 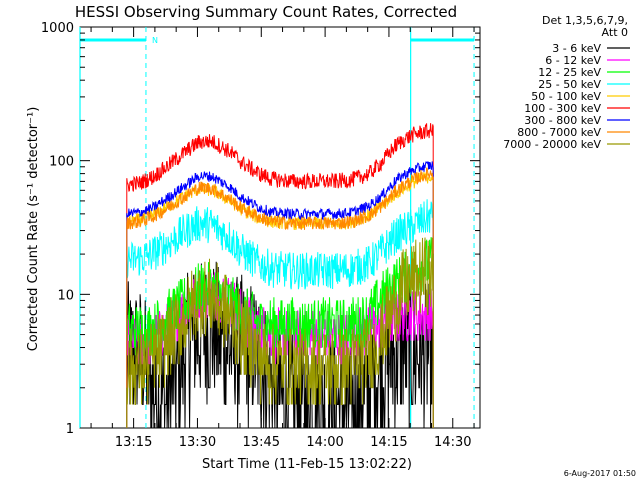 I want to click on y-tick-label: 10, so click(x=65, y=295).